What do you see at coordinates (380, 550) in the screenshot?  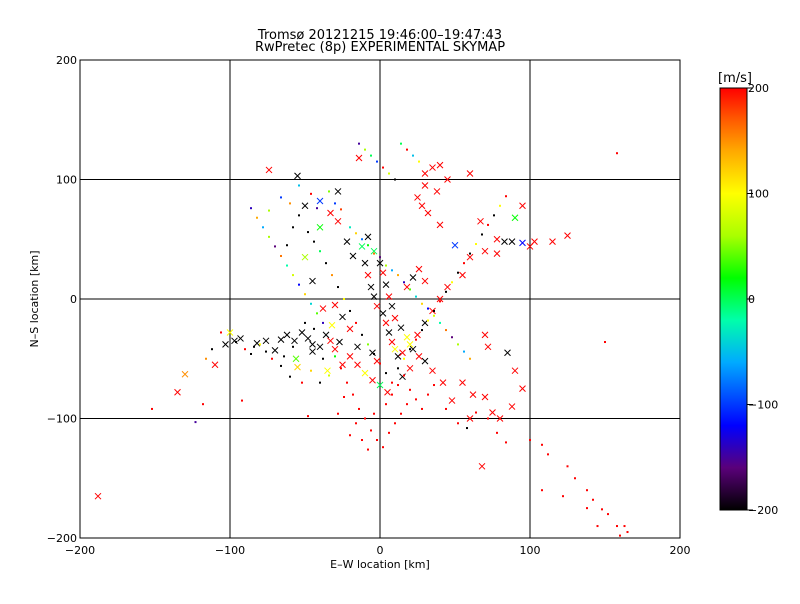 I see `x-tick-label: 0` at bounding box center [380, 550].